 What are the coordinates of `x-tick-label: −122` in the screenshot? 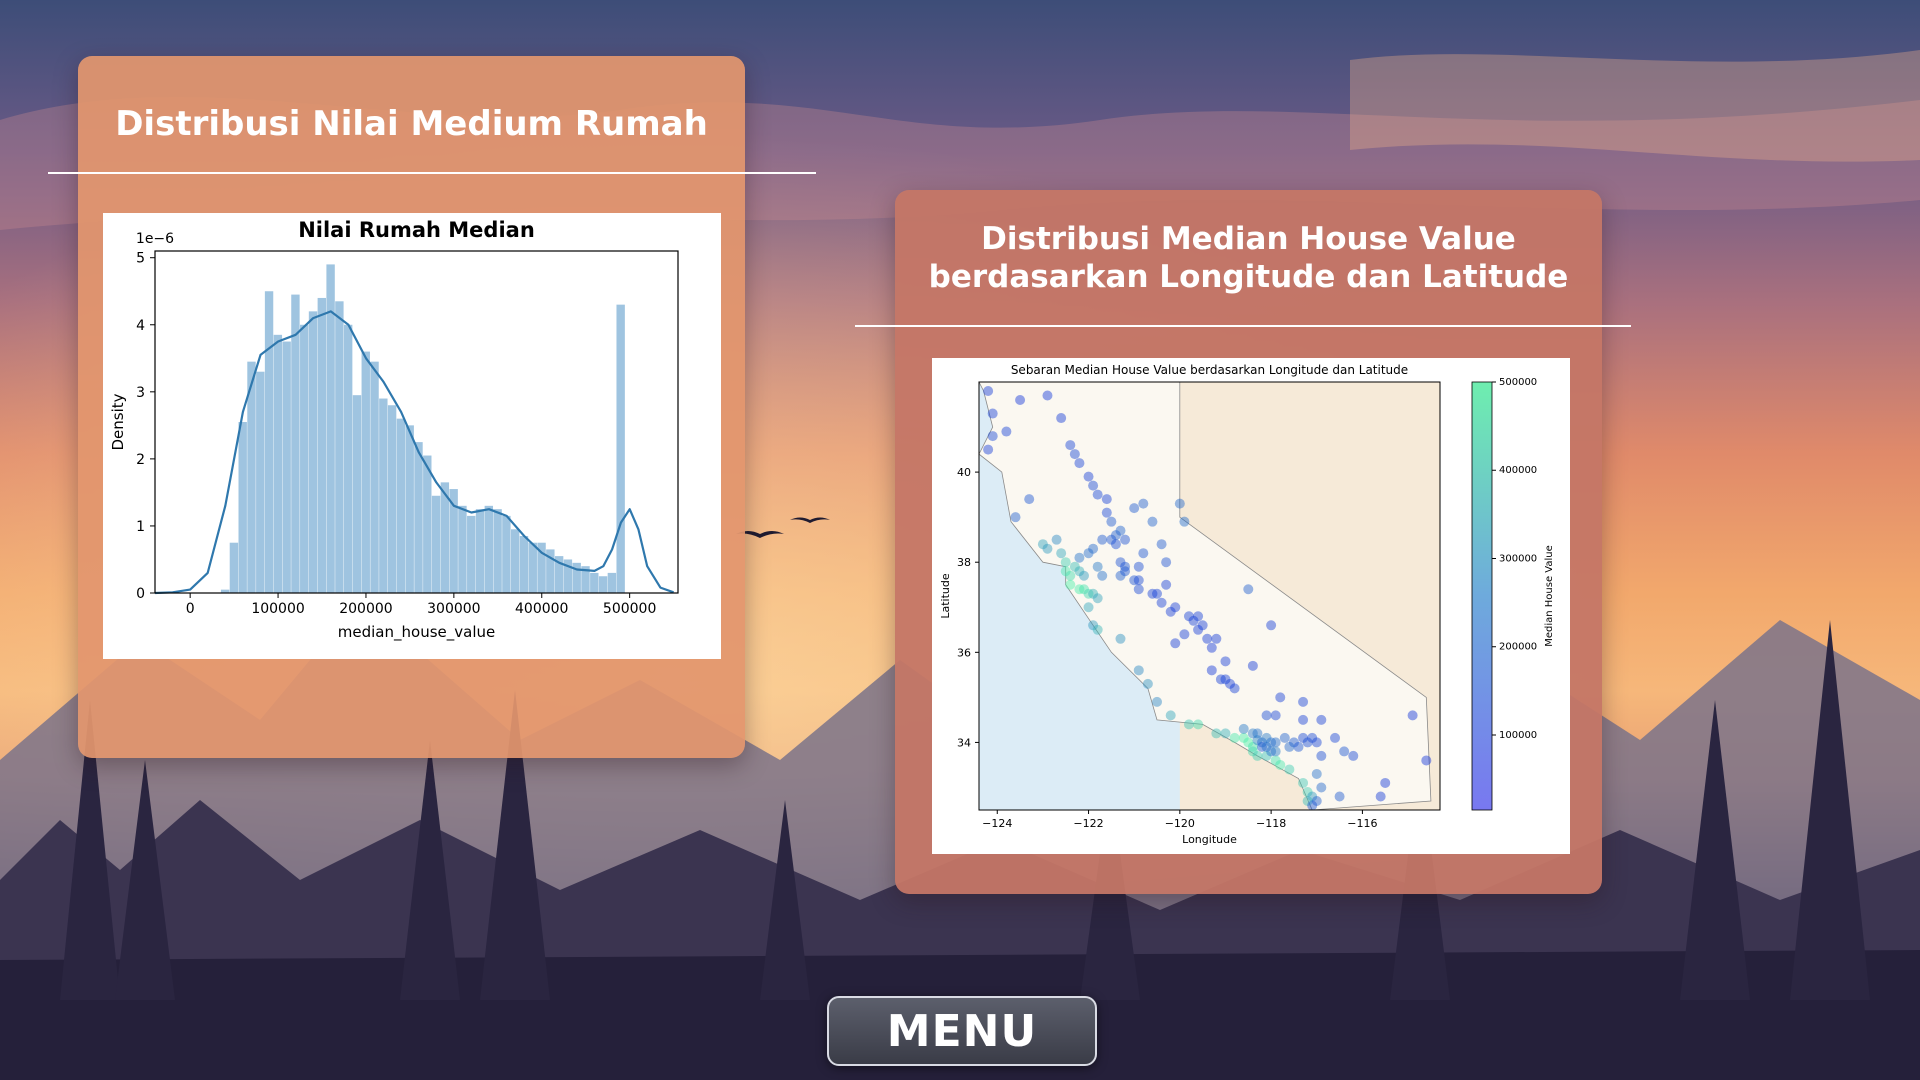 It's located at (1088, 823).